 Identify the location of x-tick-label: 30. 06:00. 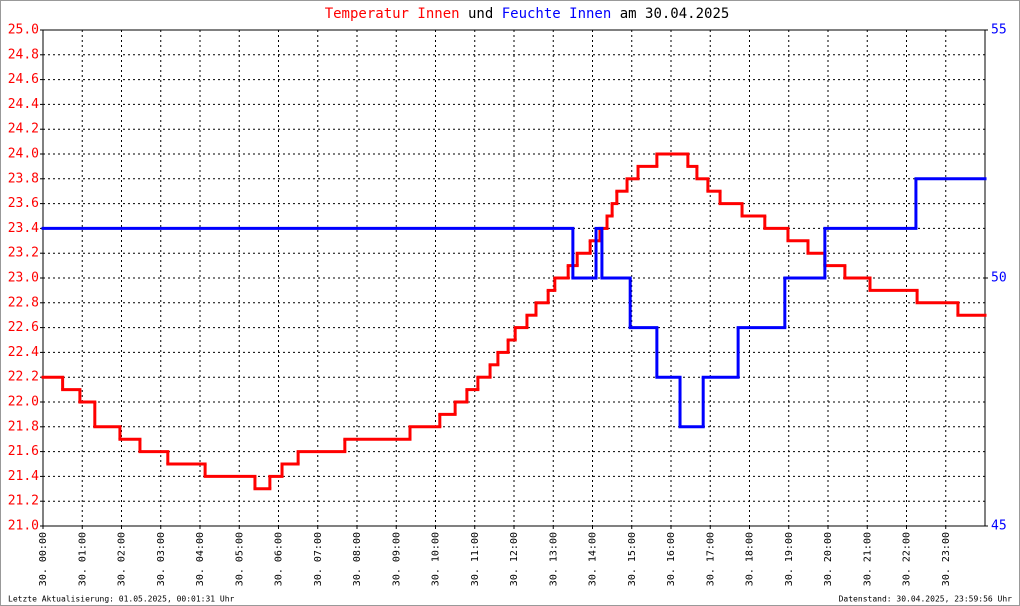
(279, 559).